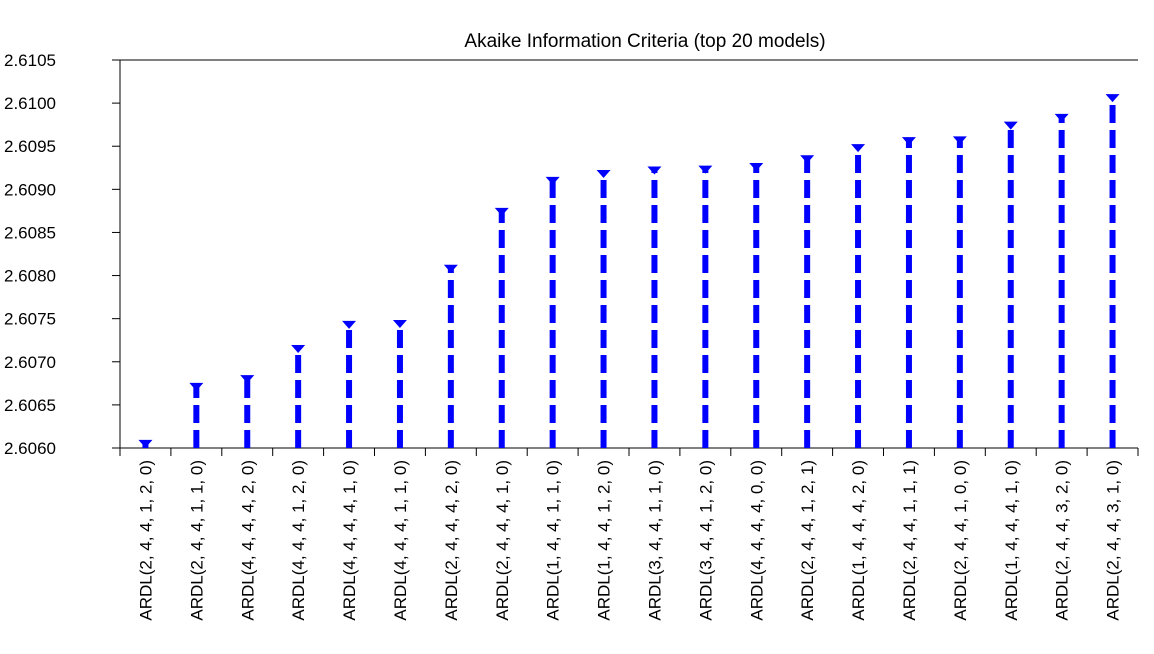 The height and width of the screenshot is (654, 1154). I want to click on x-tick-label: ARDL(2, 4, 4, 1, 2, 1), so click(807, 540).